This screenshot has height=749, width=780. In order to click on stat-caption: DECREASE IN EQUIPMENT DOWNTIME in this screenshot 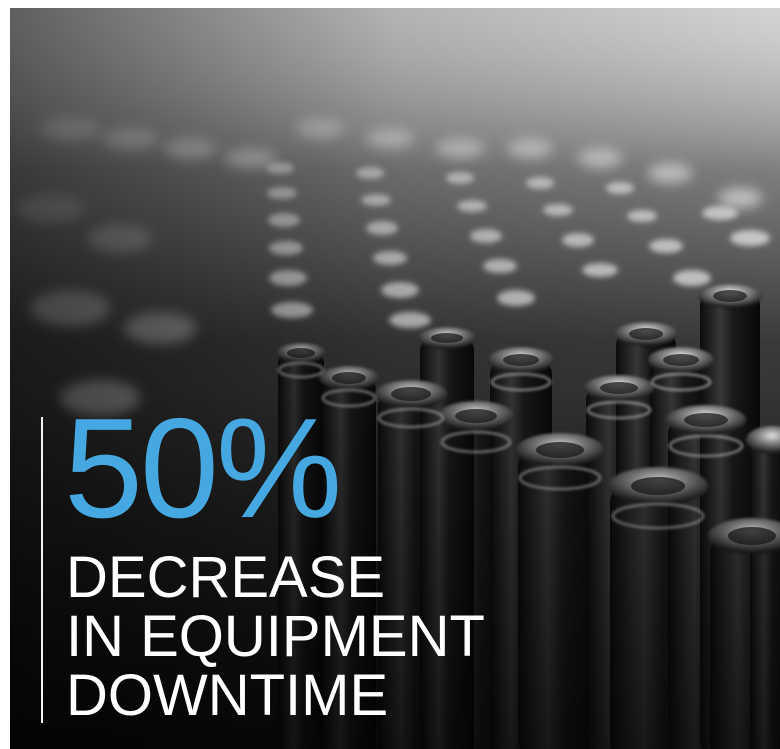, I will do `click(275, 636)`.